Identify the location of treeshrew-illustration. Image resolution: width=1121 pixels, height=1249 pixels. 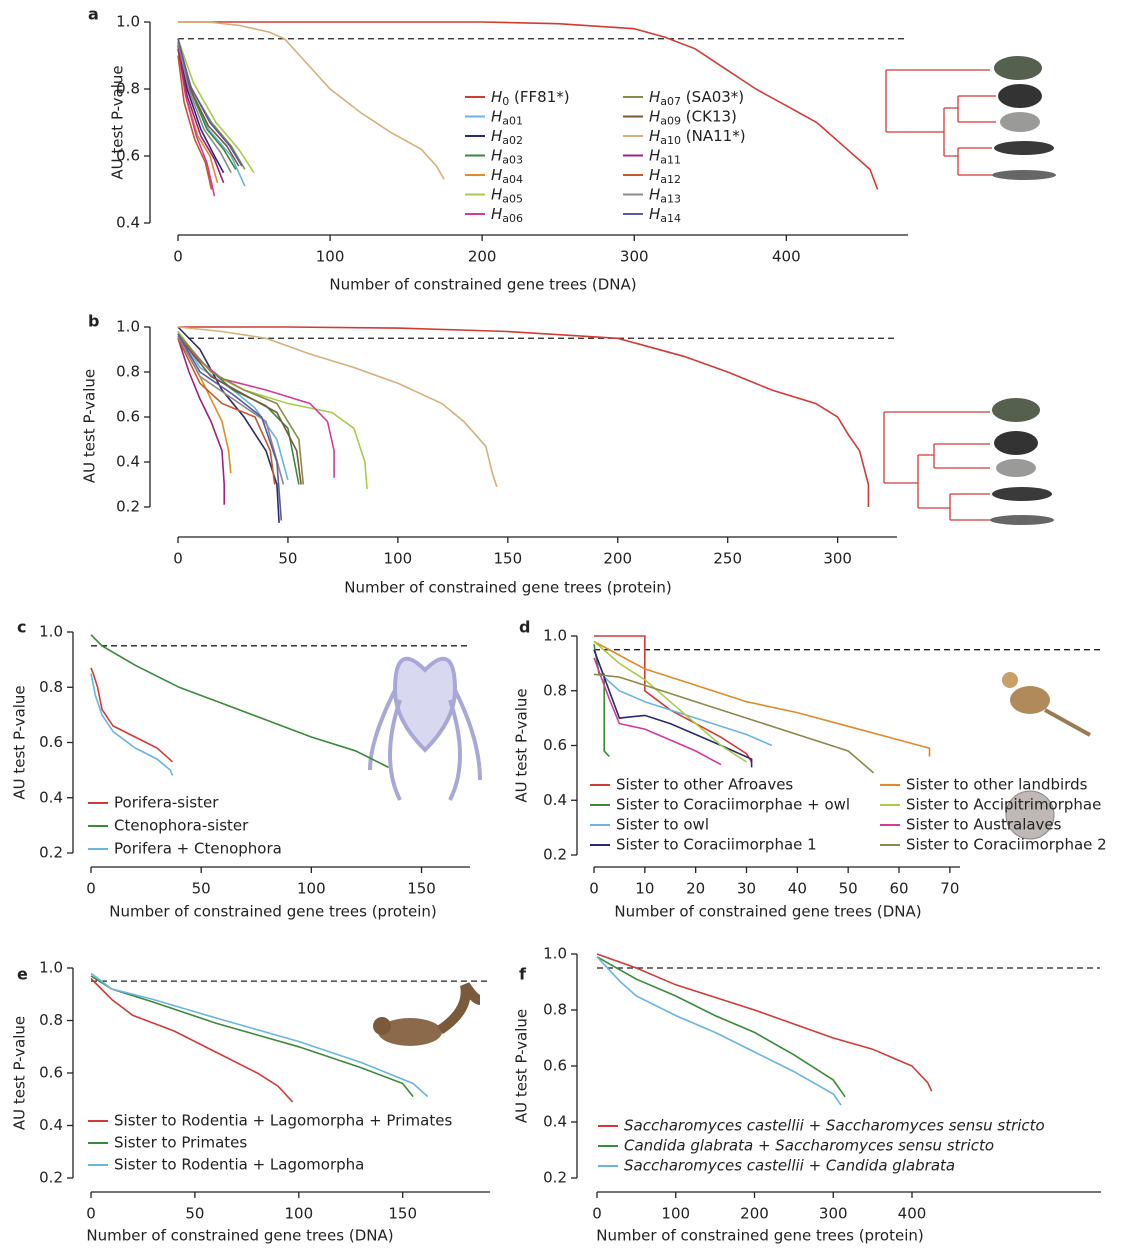
(427, 1014).